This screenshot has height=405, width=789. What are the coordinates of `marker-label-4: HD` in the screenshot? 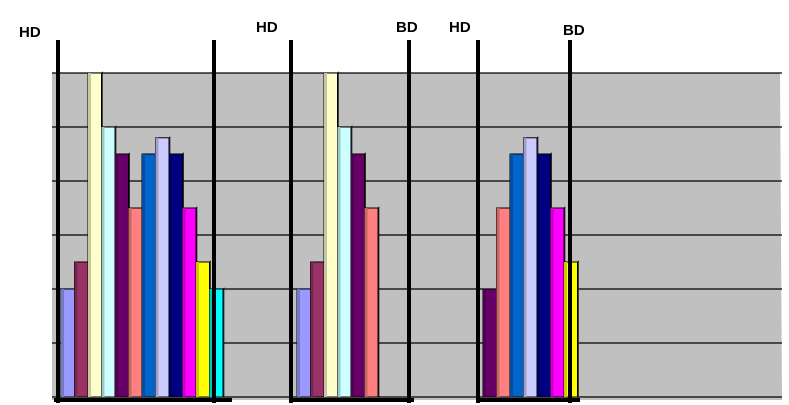 It's located at (460, 27).